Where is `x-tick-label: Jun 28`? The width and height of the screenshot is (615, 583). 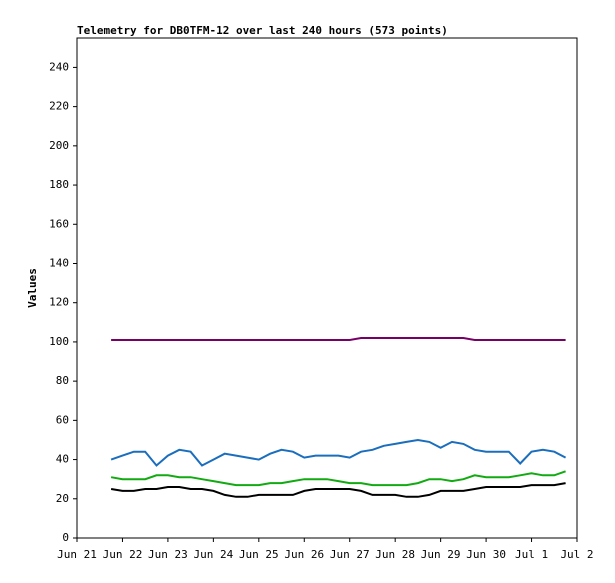 x-tick-label: Jun 28 is located at coordinates (395, 554).